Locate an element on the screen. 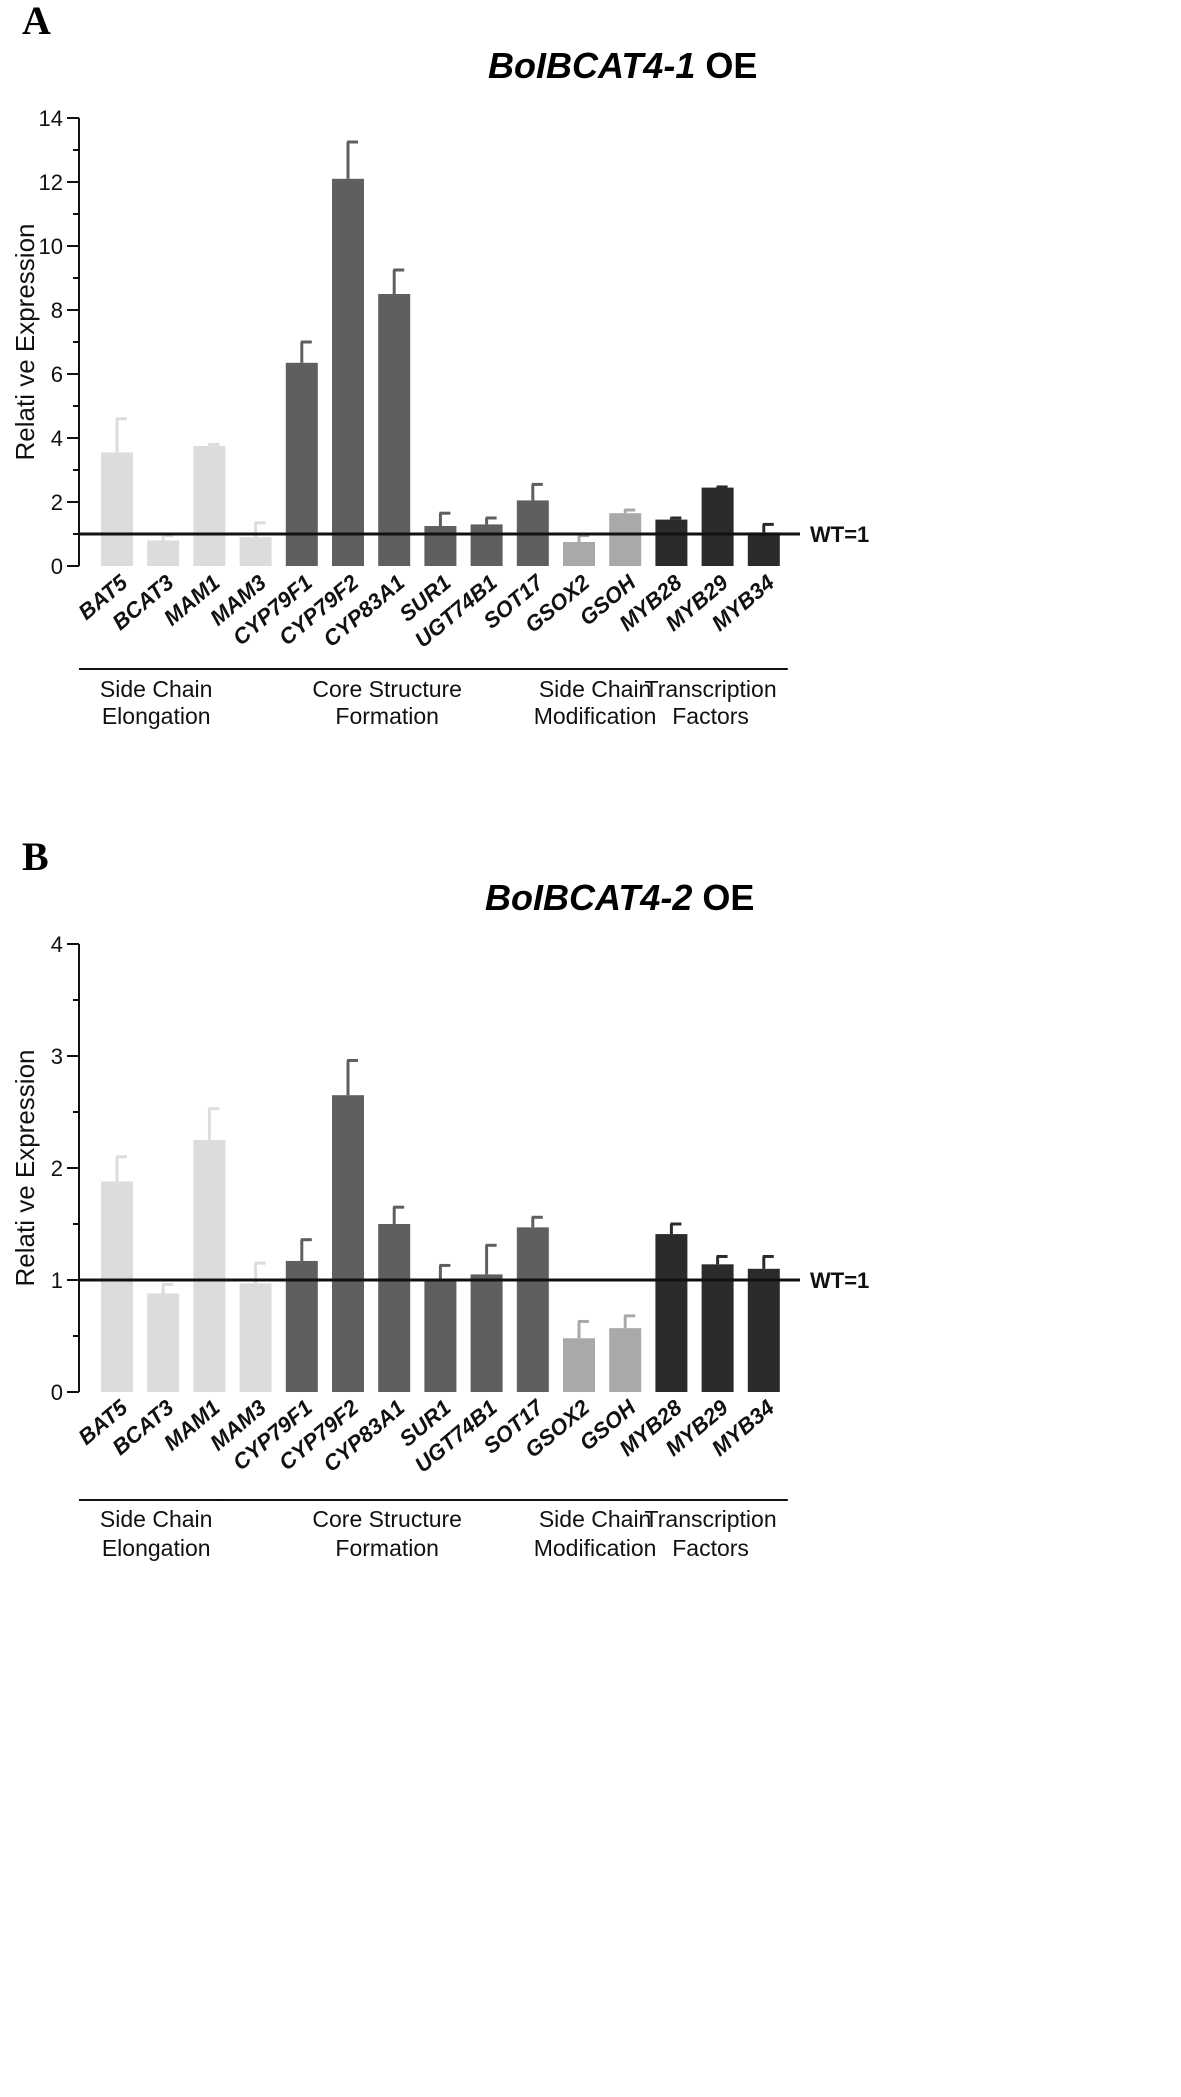  panel-b-bar-mam1 is located at coordinates (209, 1266).